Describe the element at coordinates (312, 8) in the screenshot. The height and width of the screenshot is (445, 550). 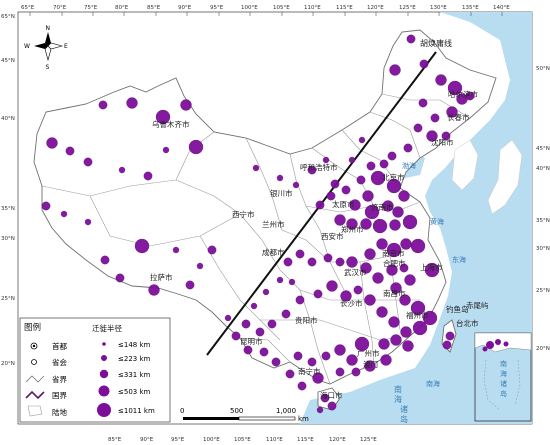
I see `tick-label: 110°E` at that location.